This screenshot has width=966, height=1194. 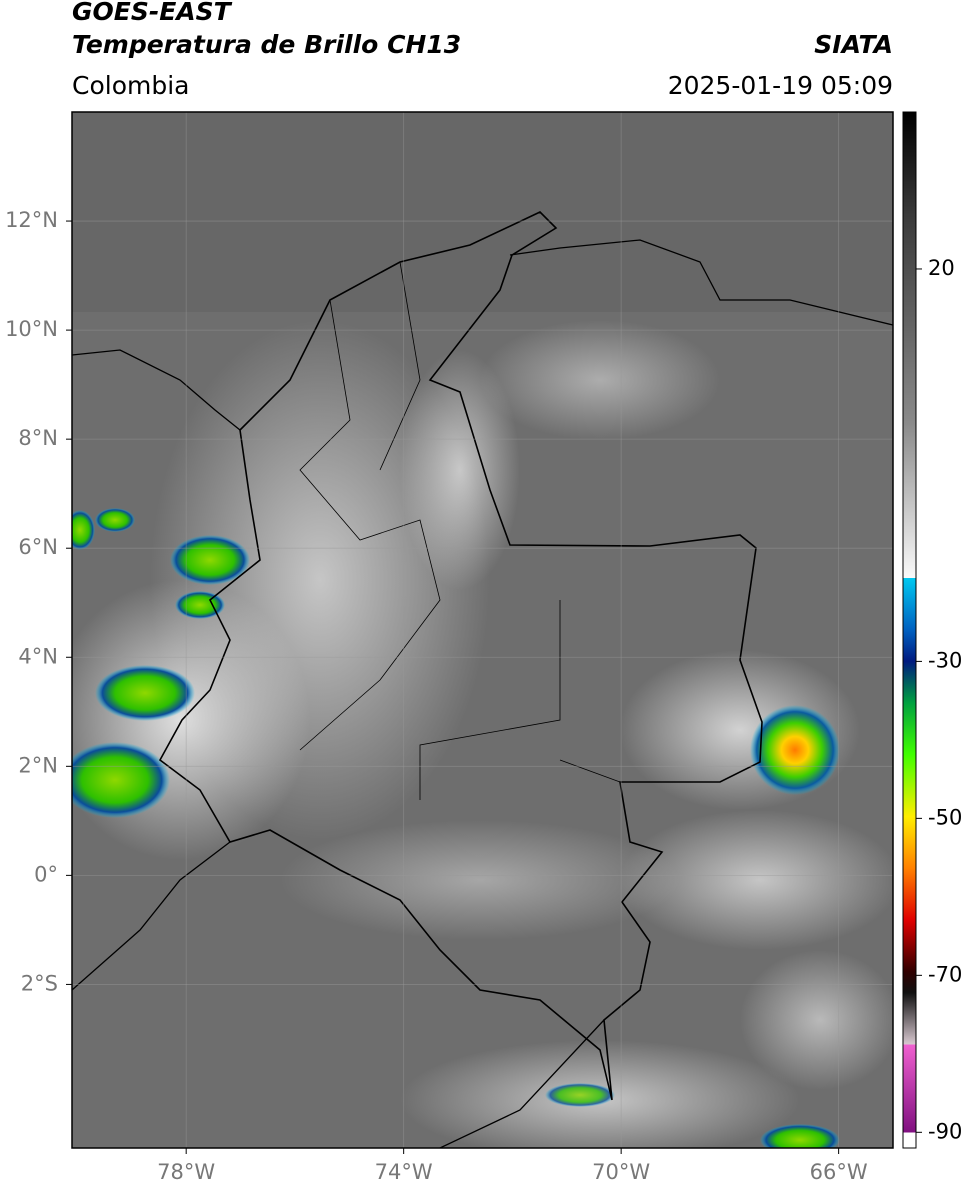 What do you see at coordinates (621, 1172) in the screenshot?
I see `x-tick-label: 70°W` at bounding box center [621, 1172].